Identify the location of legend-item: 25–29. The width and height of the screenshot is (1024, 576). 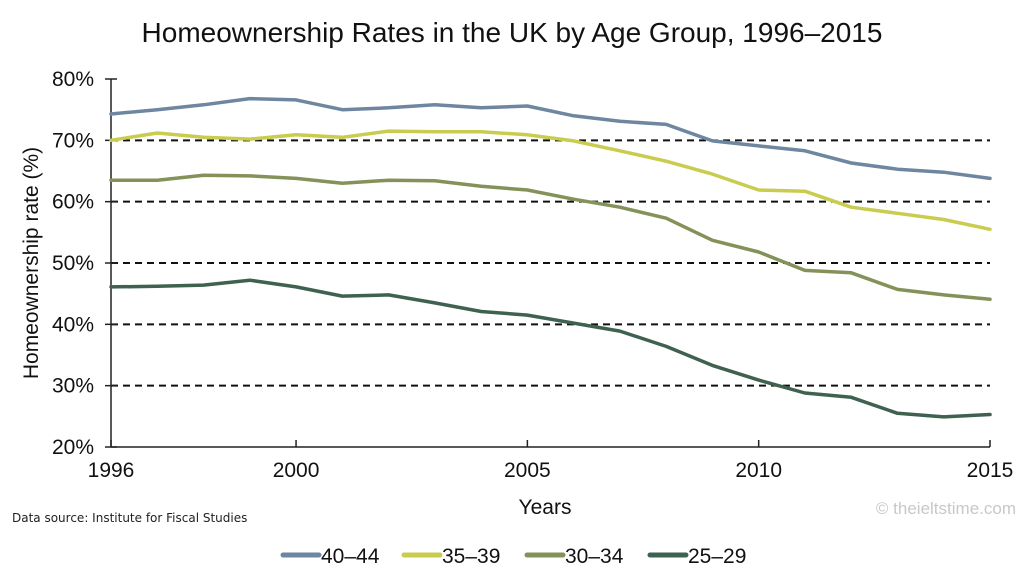
(696, 556).